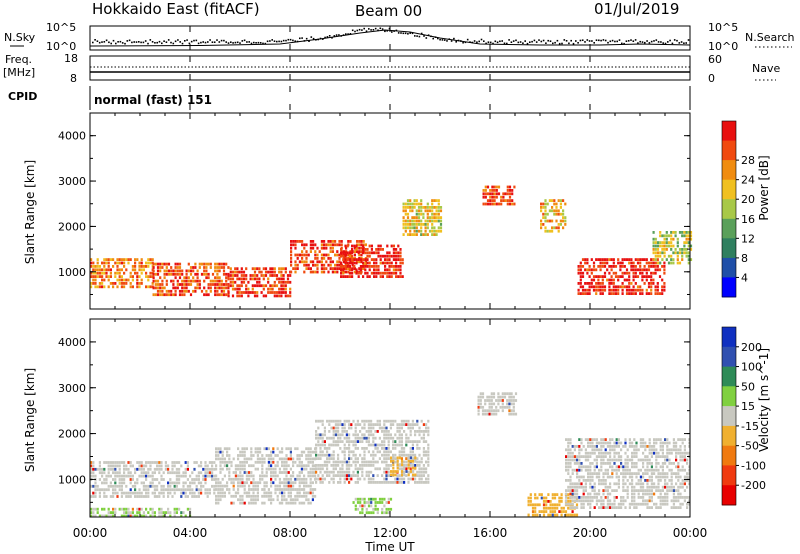 The height and width of the screenshot is (554, 800). Describe the element at coordinates (764, 400) in the screenshot. I see `velocity-colorbar-label: Velocity [m s^-1]` at that location.